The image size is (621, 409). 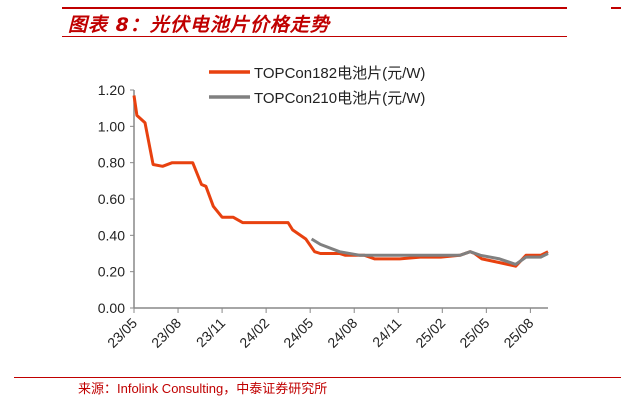 I want to click on series-line-topcon210, so click(x=429, y=251).